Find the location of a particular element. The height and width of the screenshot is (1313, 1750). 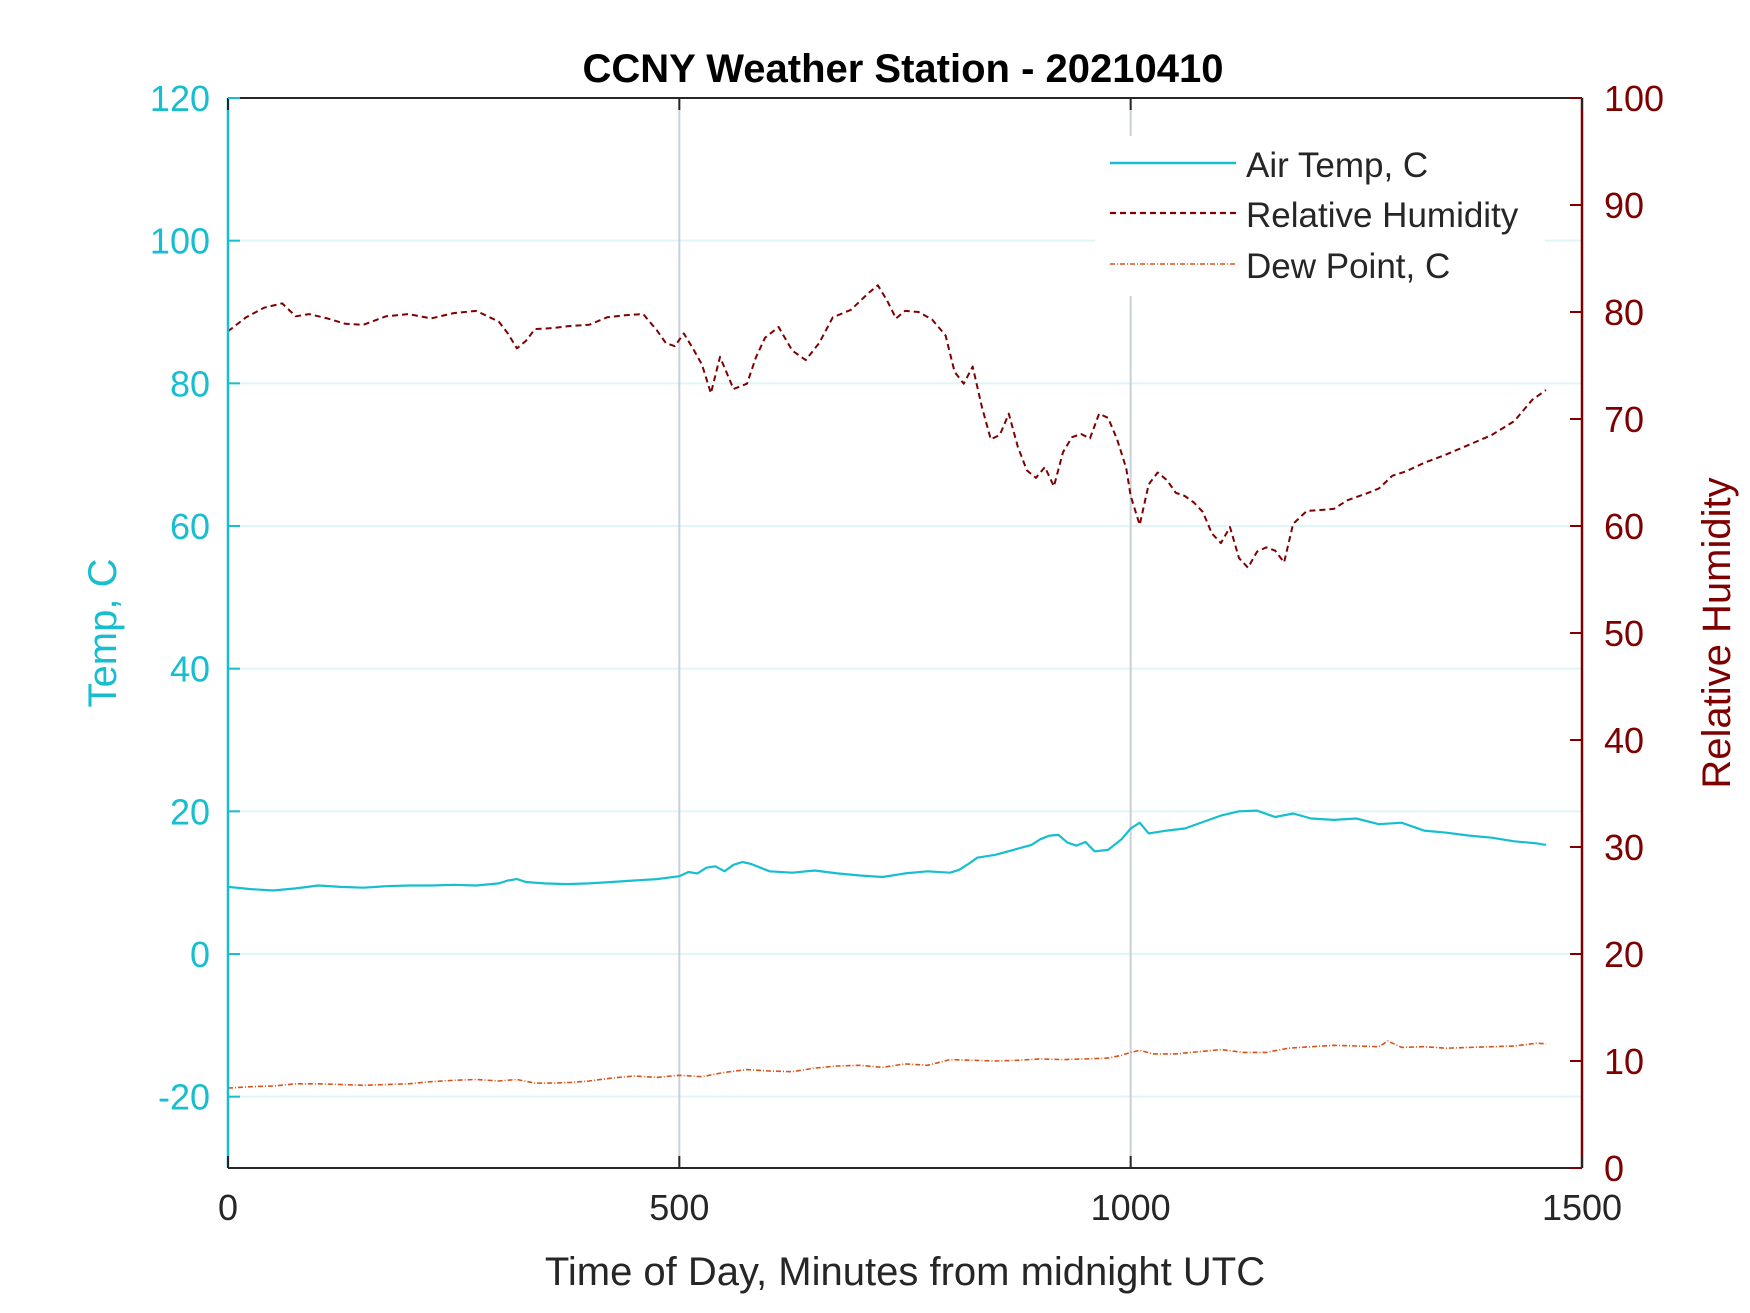

y-tick-label-right-3: 30 is located at coordinates (1624, 847).